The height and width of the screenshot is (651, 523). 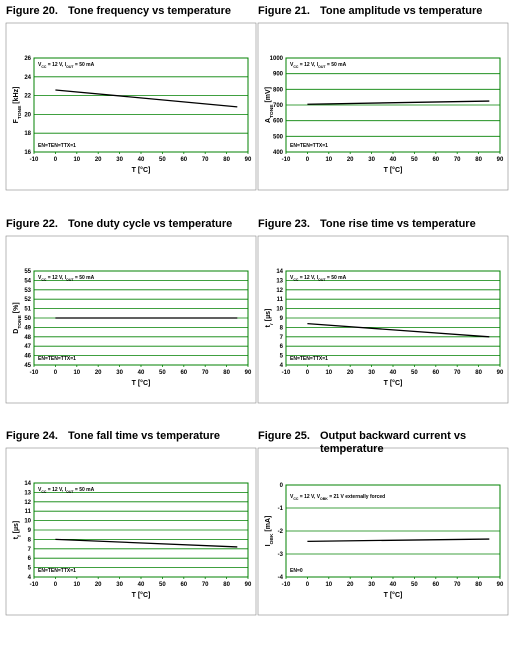 What do you see at coordinates (27, 153) in the screenshot?
I see `y-tick-label: 16` at bounding box center [27, 153].